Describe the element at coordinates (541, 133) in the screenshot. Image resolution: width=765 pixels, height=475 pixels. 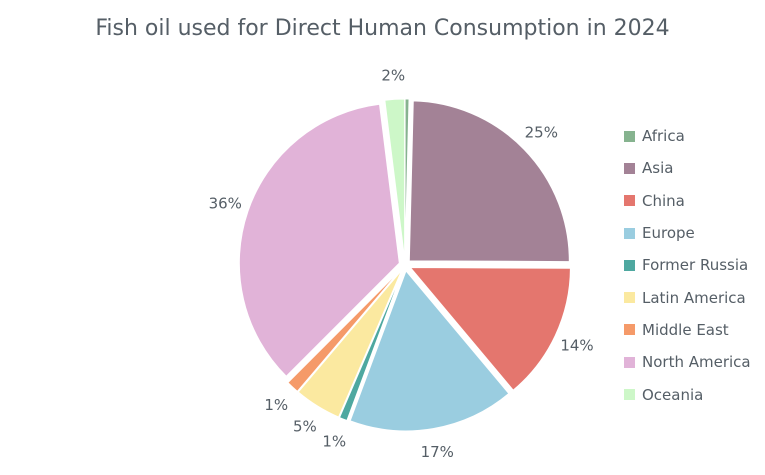
I see `slice-label-asia: 25%` at that location.